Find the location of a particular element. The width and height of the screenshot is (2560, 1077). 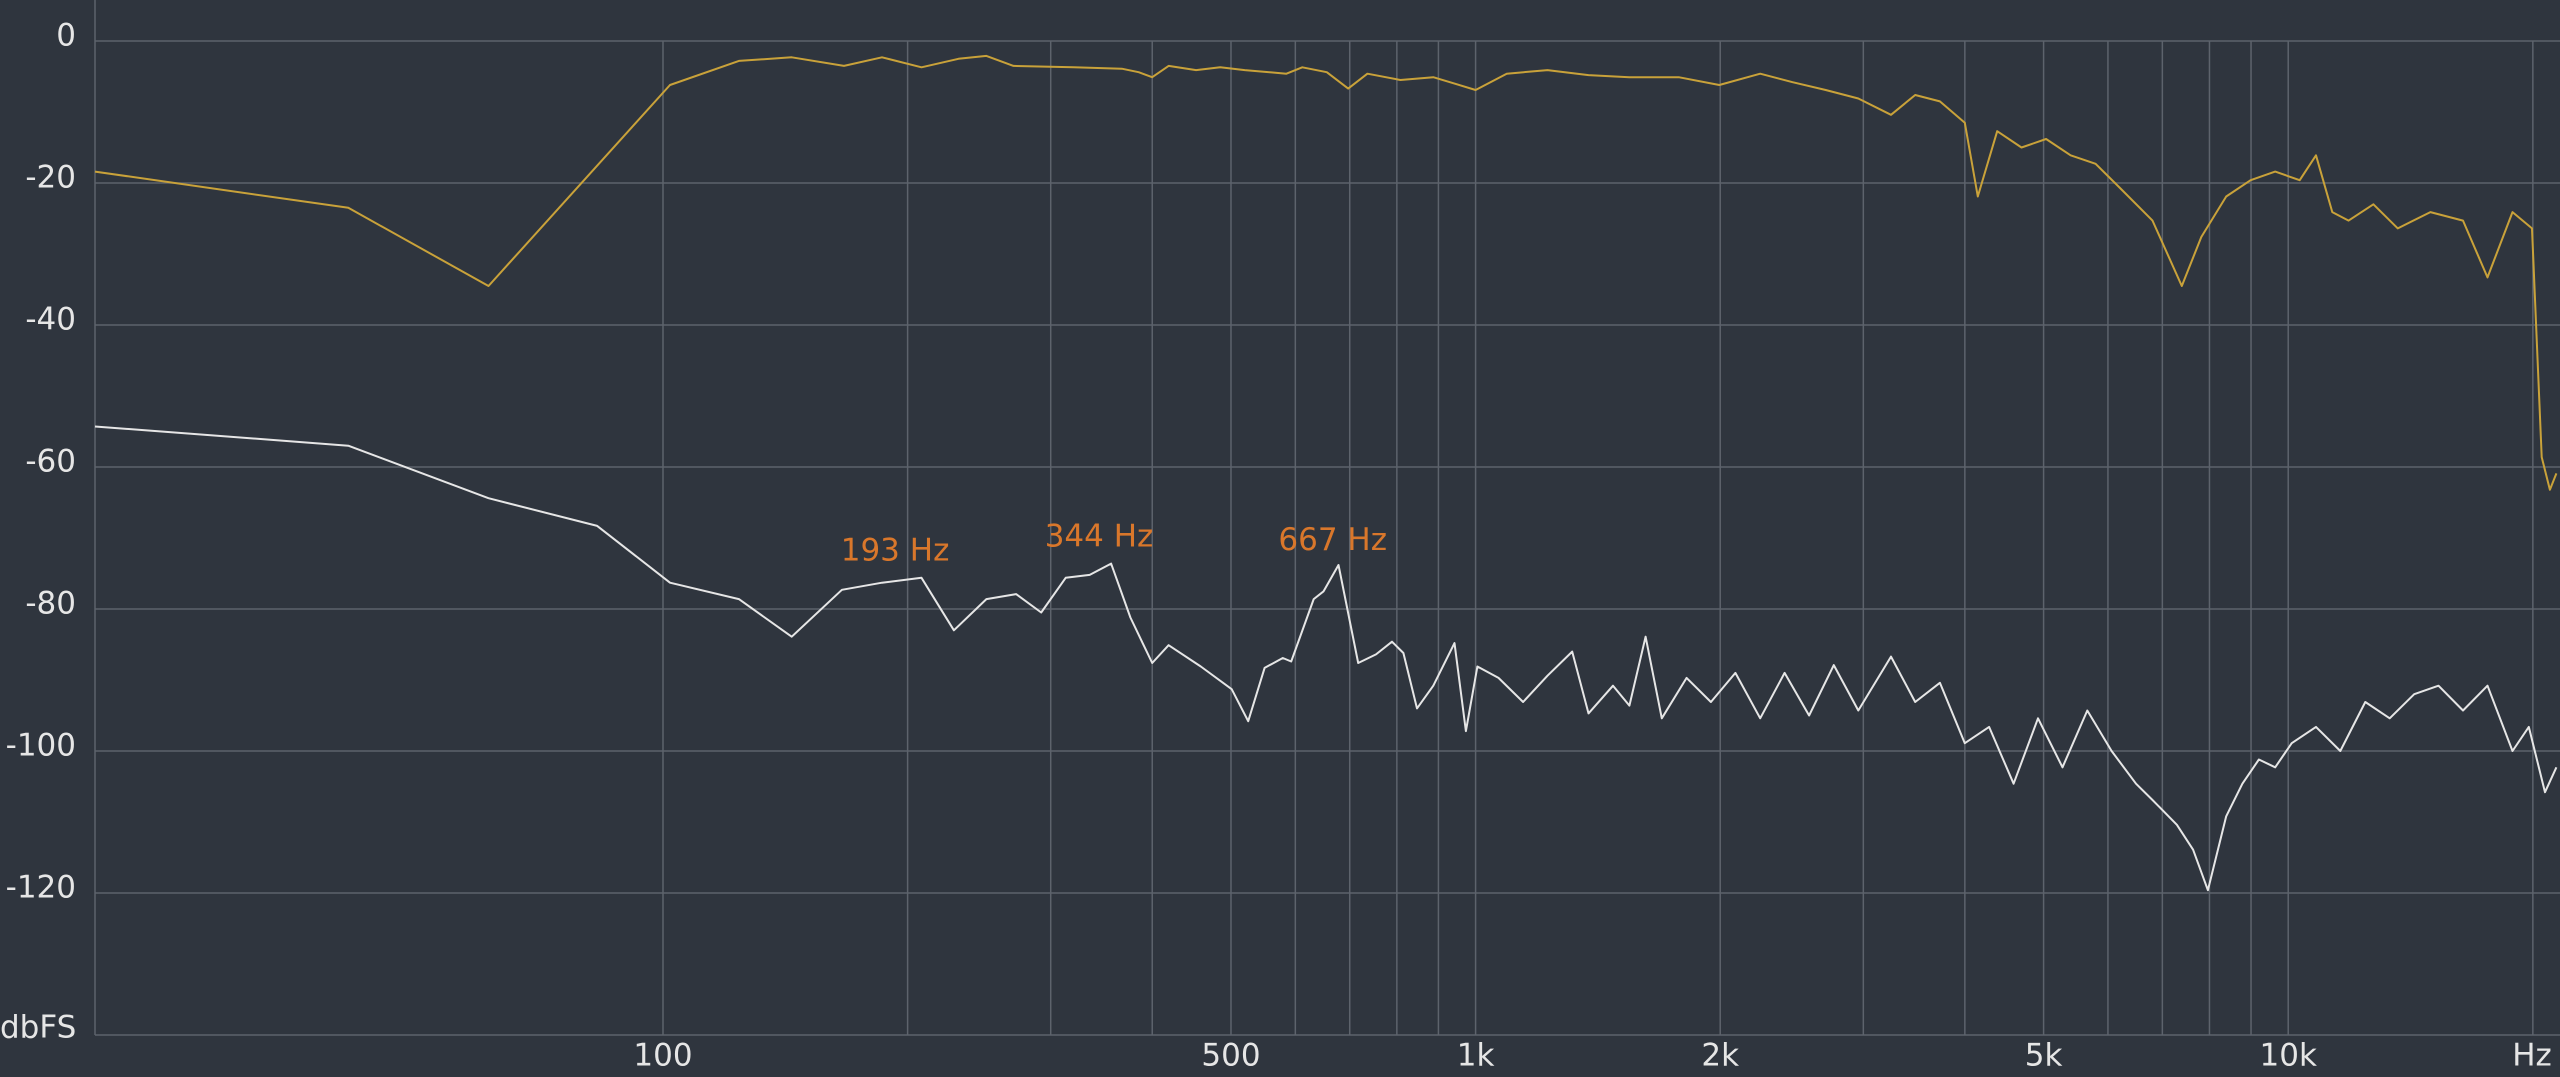

y-tick-label: -20 is located at coordinates (50, 178).